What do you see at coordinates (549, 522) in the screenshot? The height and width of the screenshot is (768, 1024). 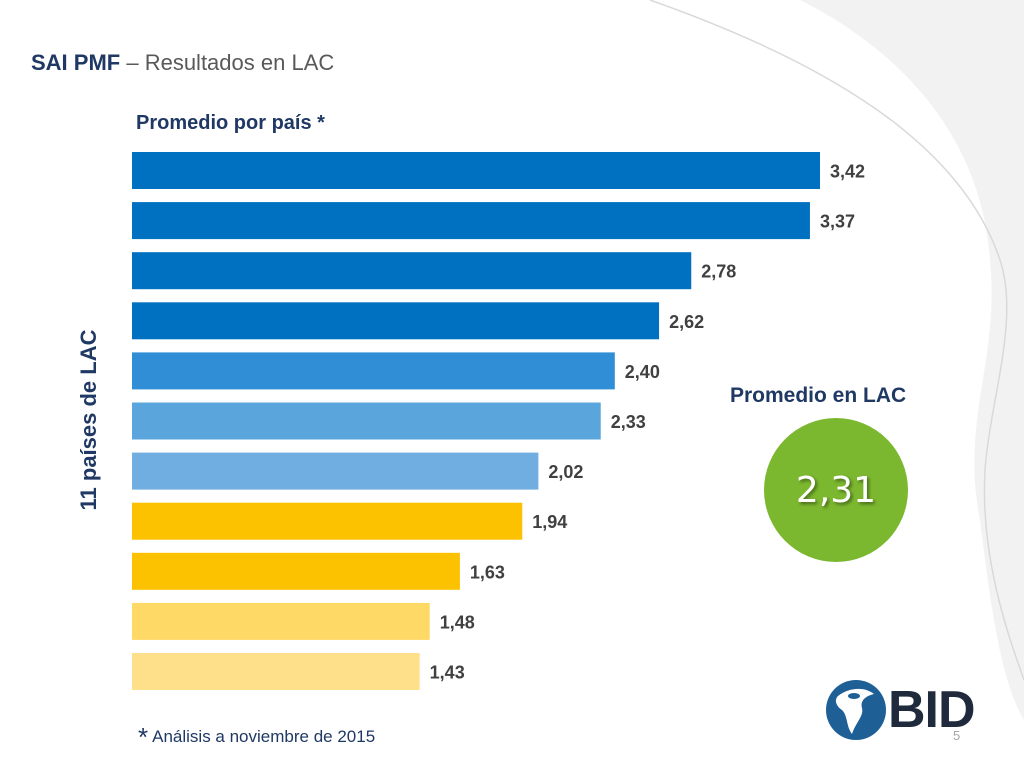 I see `bar-value-label-8: 1,94` at bounding box center [549, 522].